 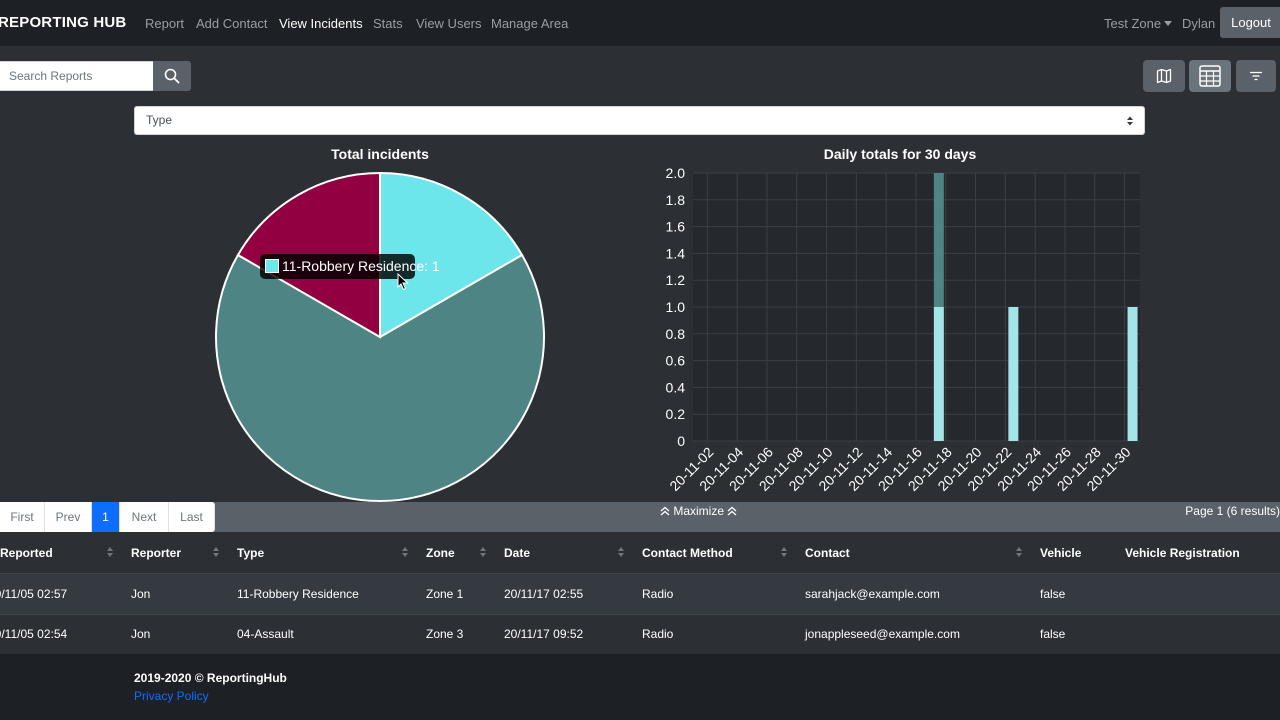 What do you see at coordinates (1133, 23) in the screenshot?
I see `zone-dropdown-label: Test Zone` at bounding box center [1133, 23].